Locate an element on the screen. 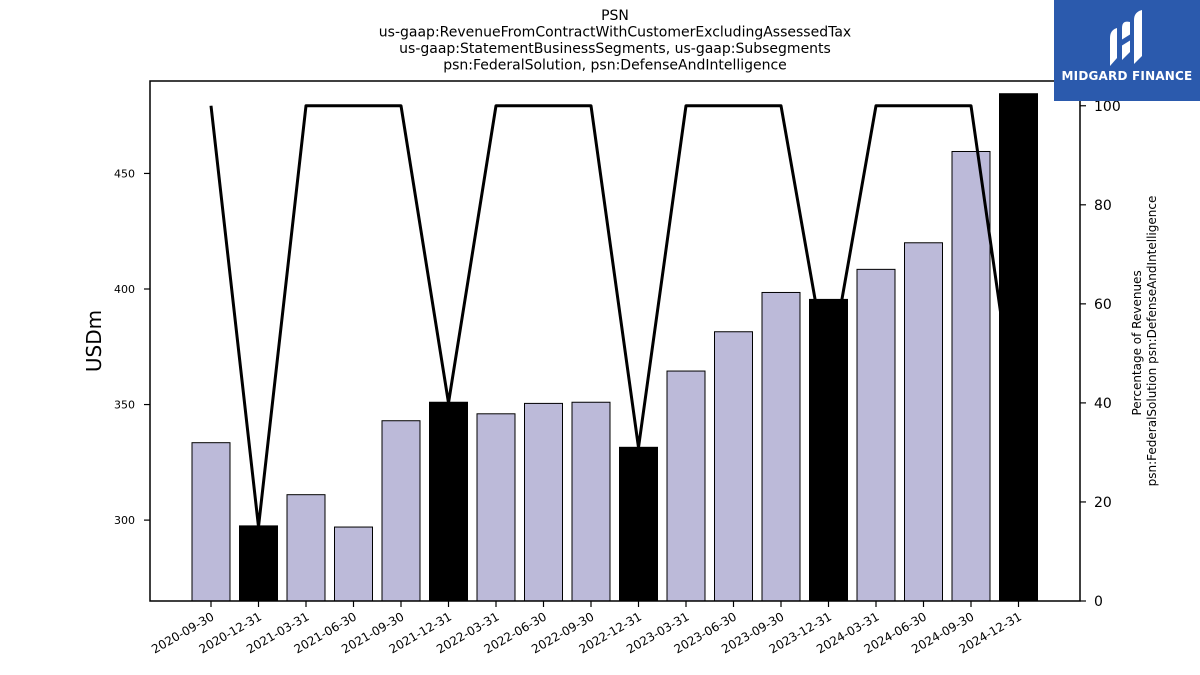 This screenshot has width=1200, height=675. y-axis-label: USDm is located at coordinates (94, 341).